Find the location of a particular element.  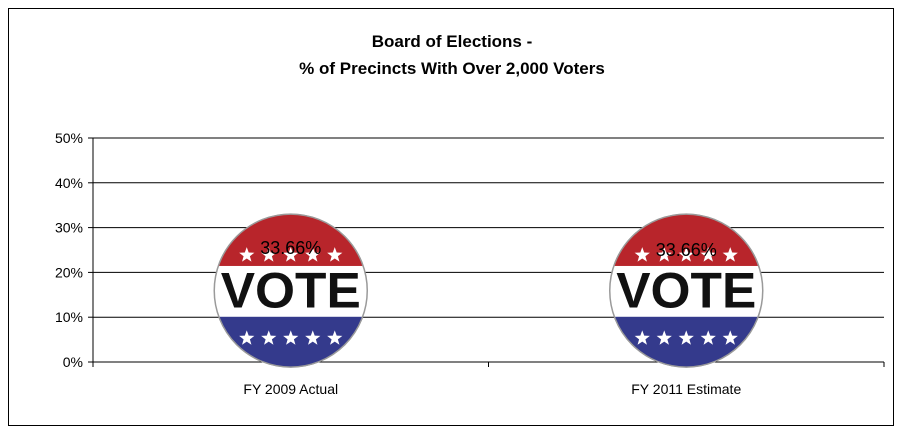

y-tick-label: 20% is located at coordinates (69, 272).